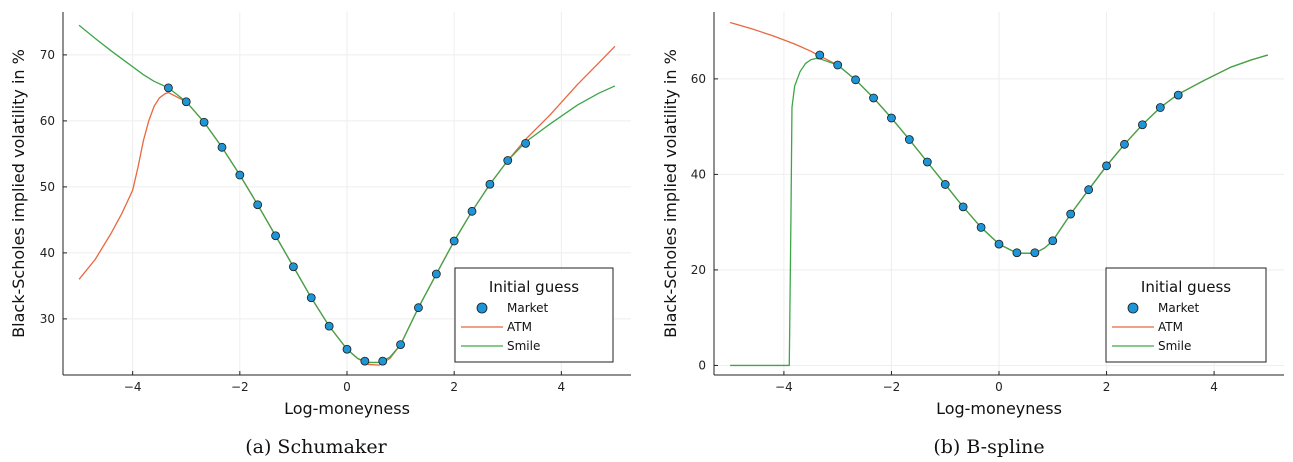 This screenshot has height=462, width=1293. I want to click on y-tick-label: 30, so click(47, 319).